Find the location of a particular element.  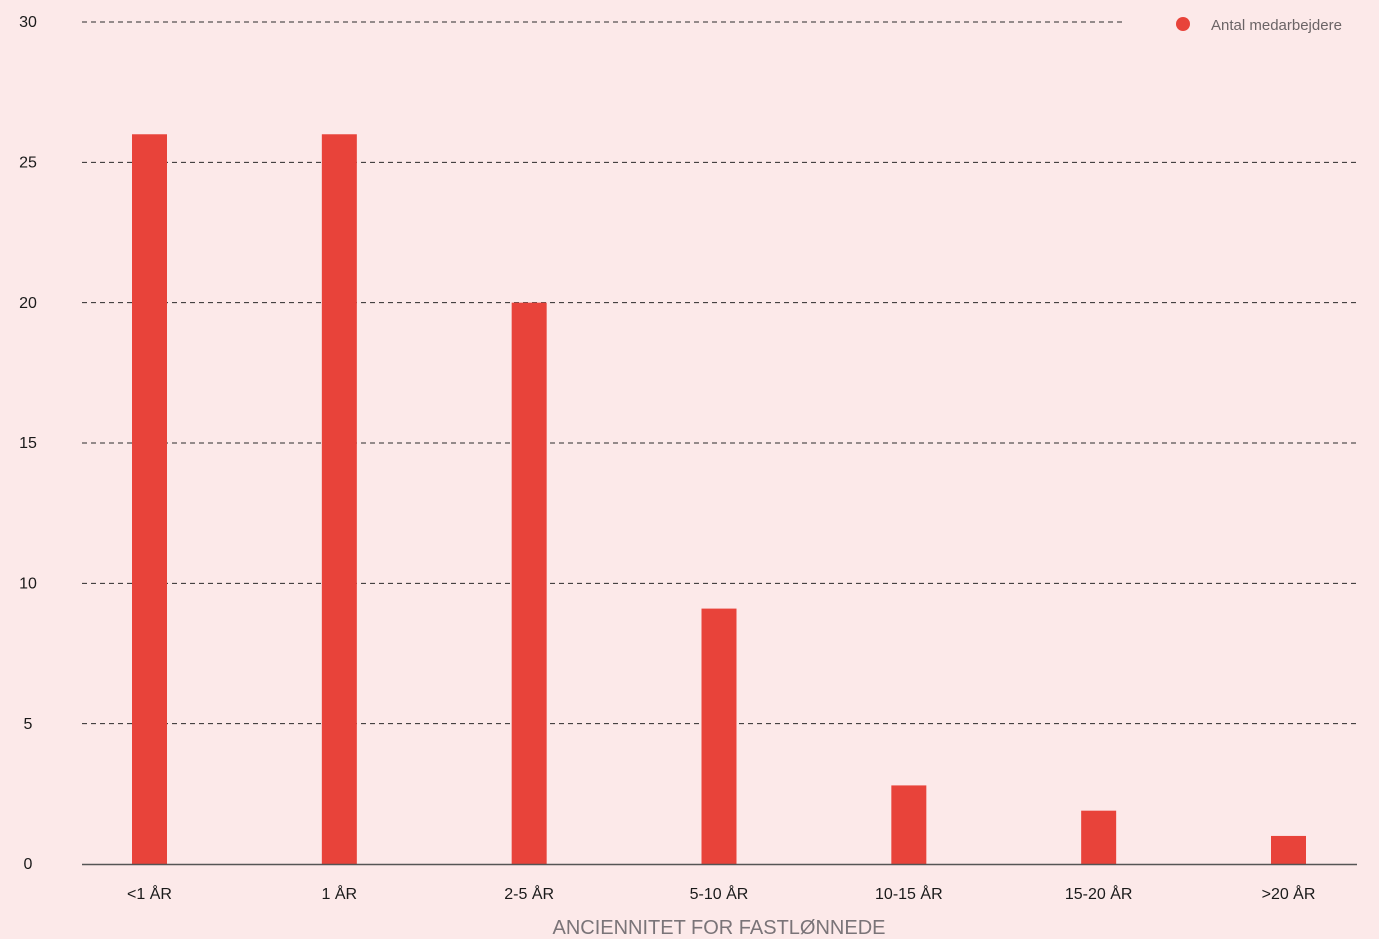

legend-label: Antal medarbejdere is located at coordinates (1276, 25).